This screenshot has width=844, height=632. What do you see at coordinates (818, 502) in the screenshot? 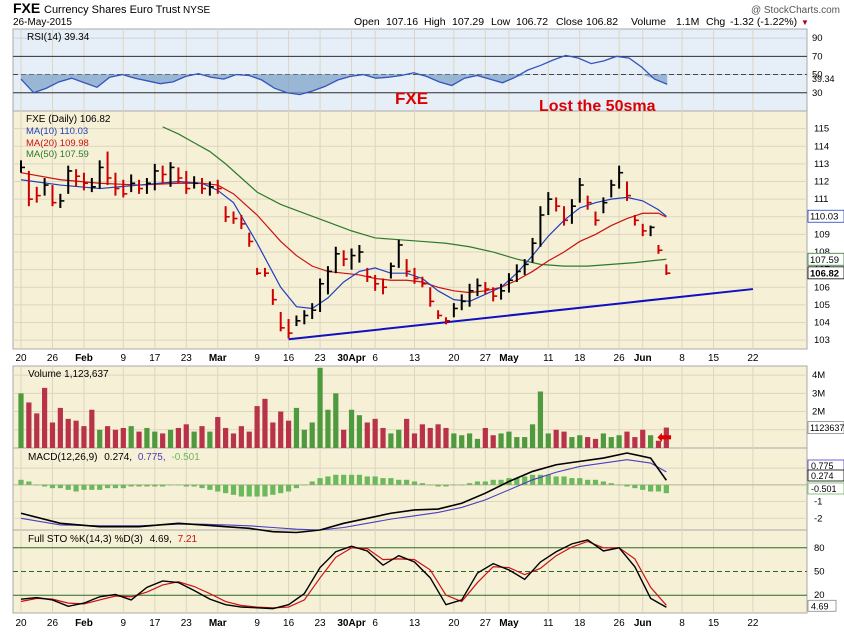
I see `macd-tick-label: -1` at bounding box center [818, 502].